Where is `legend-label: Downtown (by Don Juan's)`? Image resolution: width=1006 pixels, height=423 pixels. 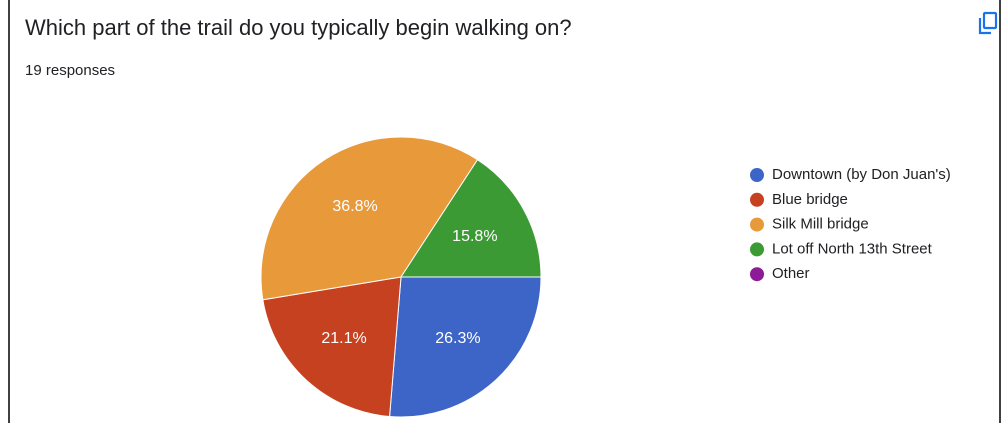
legend-label: Downtown (by Don Juan's) is located at coordinates (861, 174).